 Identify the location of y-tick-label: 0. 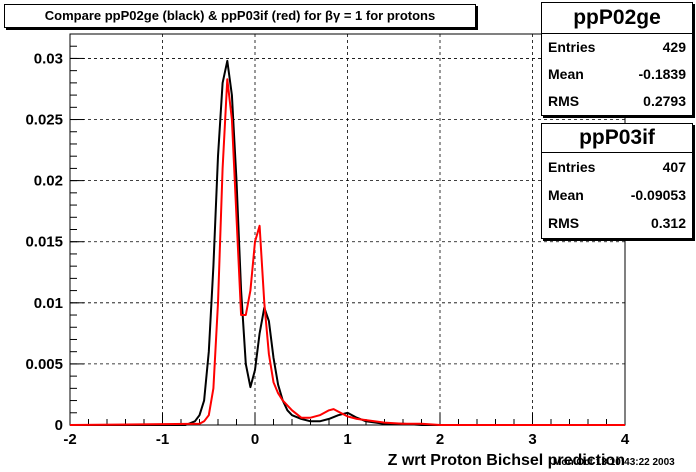
(59, 425).